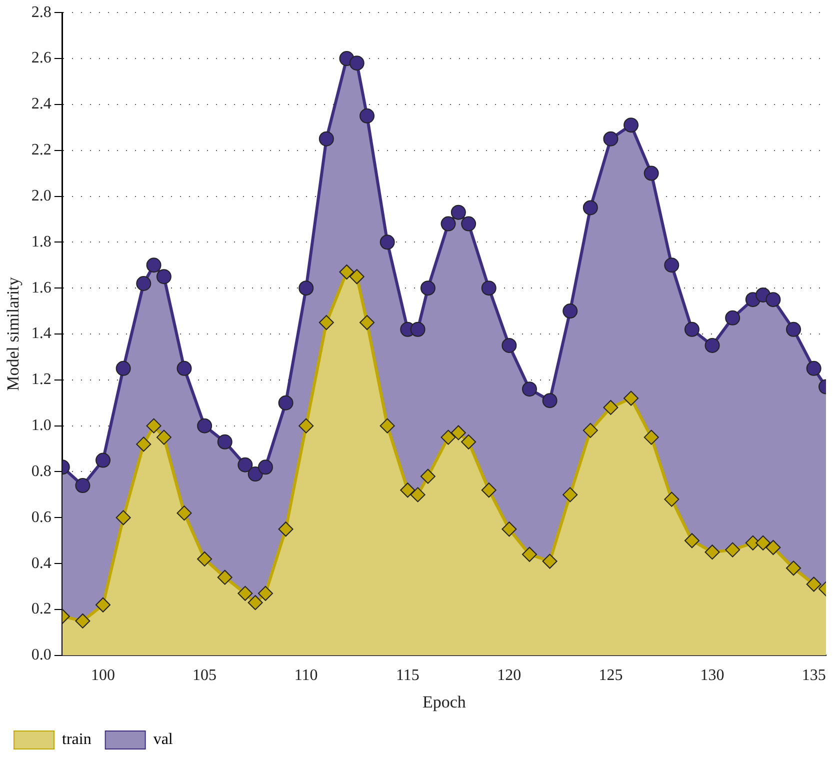 The width and height of the screenshot is (834, 759). I want to click on x-tick-label: 125, so click(610, 675).